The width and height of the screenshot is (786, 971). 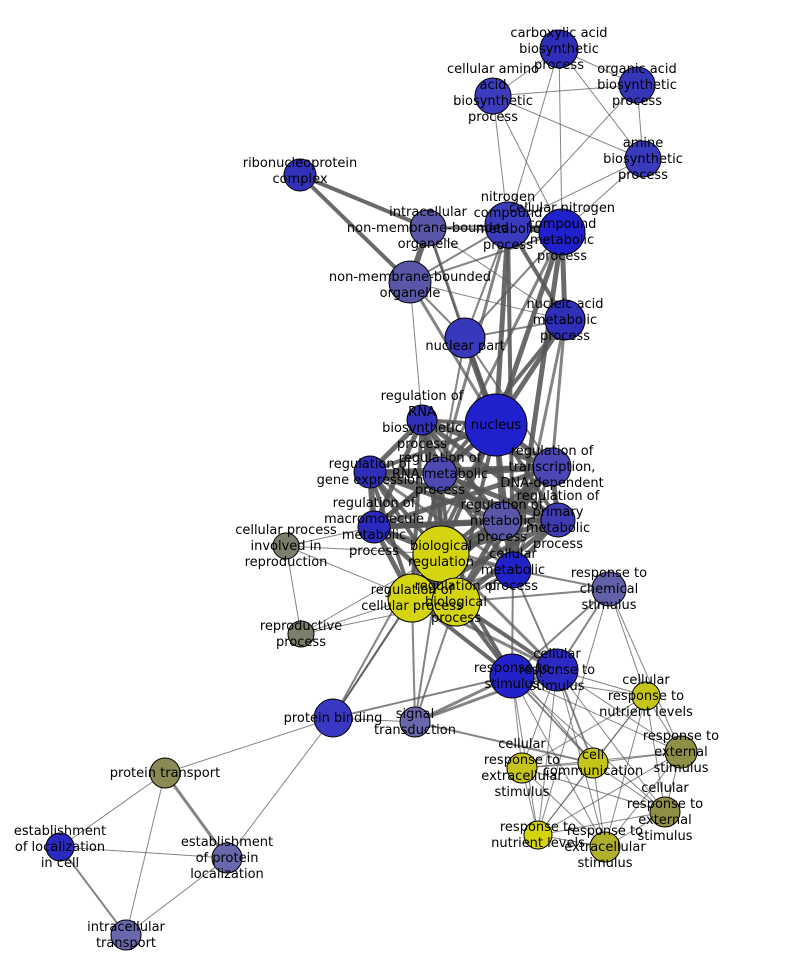 I want to click on node-label: nucleus, so click(x=496, y=425).